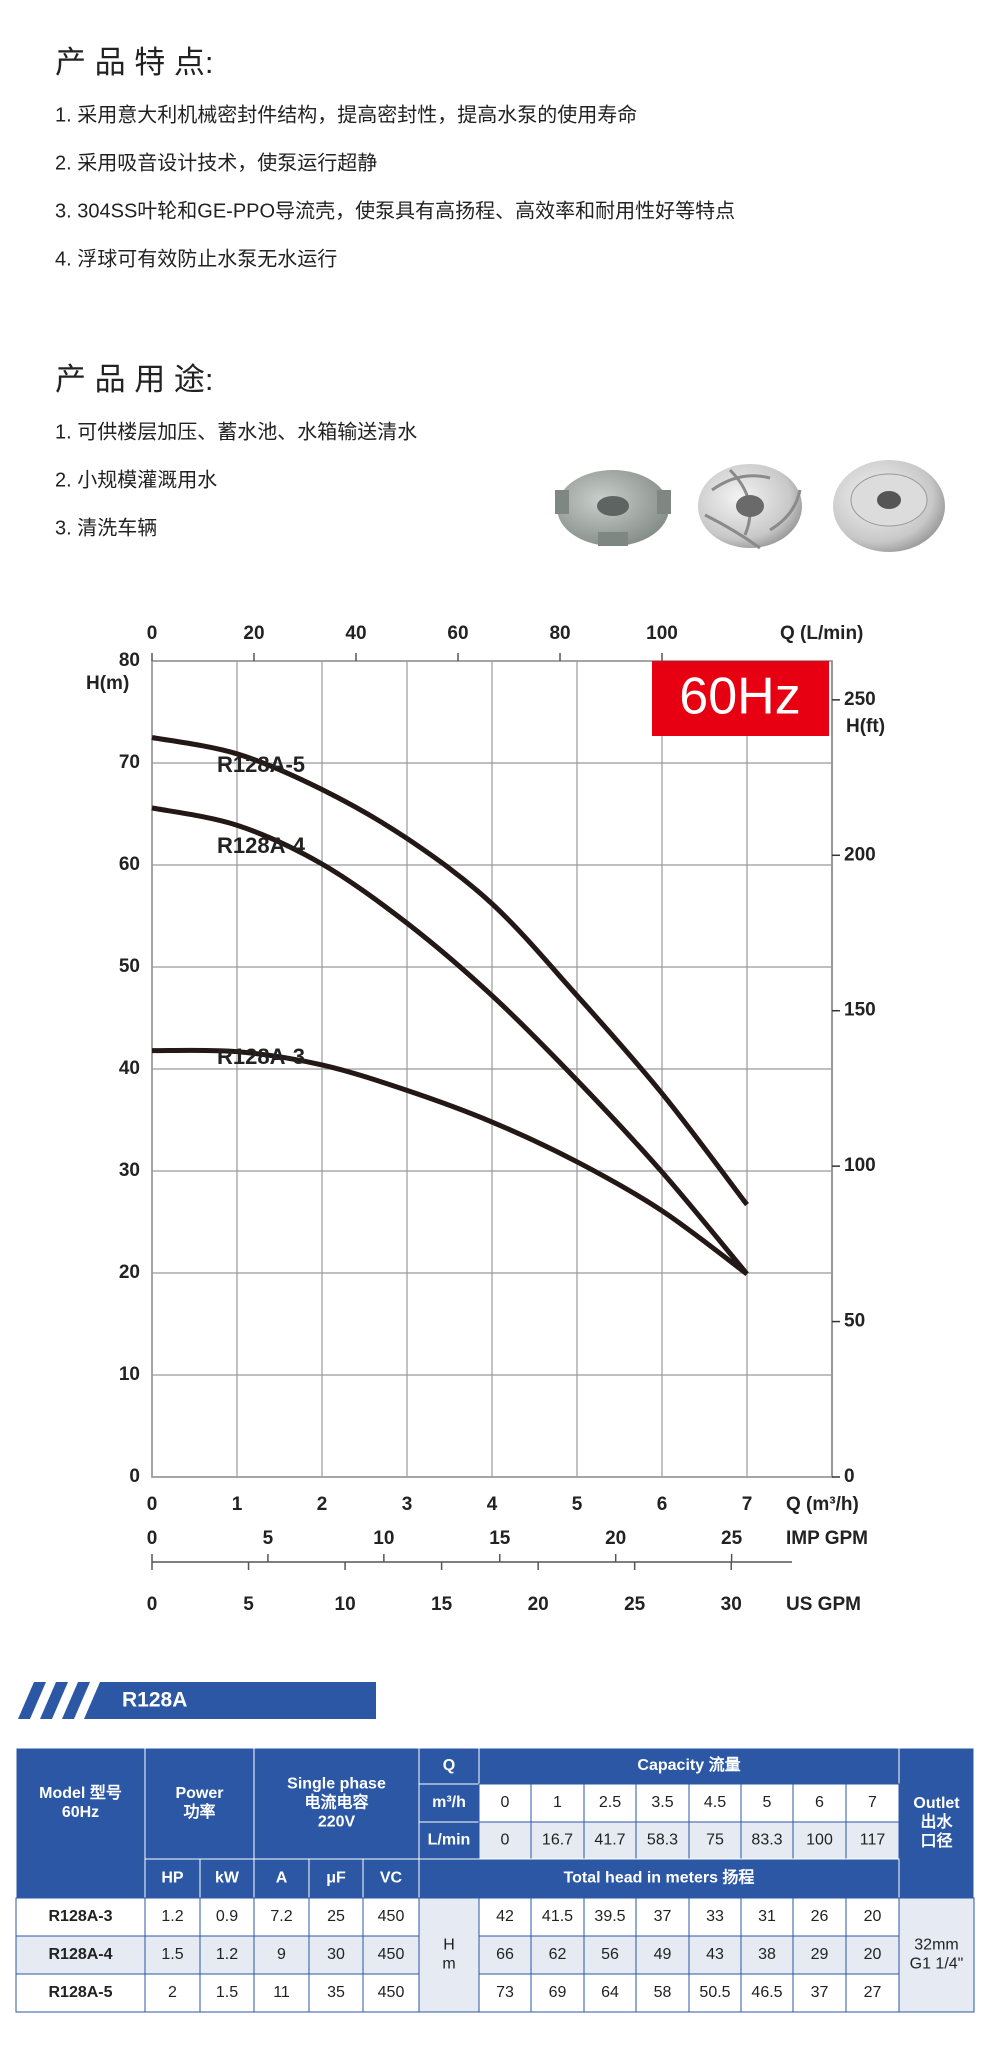  What do you see at coordinates (196, 258) in the screenshot?
I see `feature-item: 4. 浮球可有效防止水泵无水运行` at bounding box center [196, 258].